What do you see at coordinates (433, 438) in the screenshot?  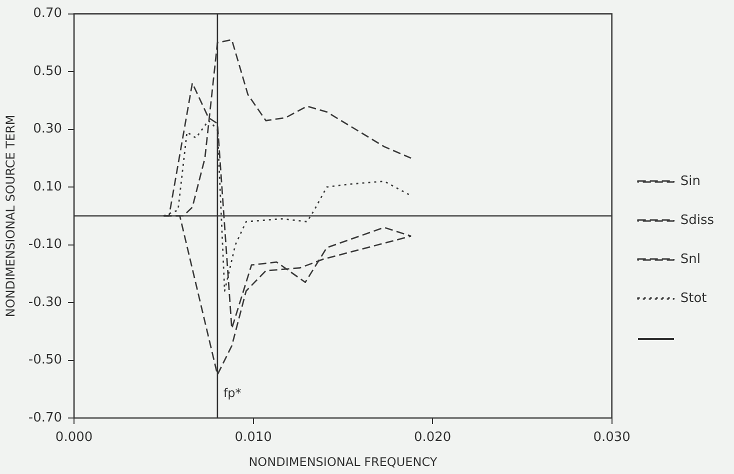 I see `x-tick-label: 0.020` at bounding box center [433, 438].